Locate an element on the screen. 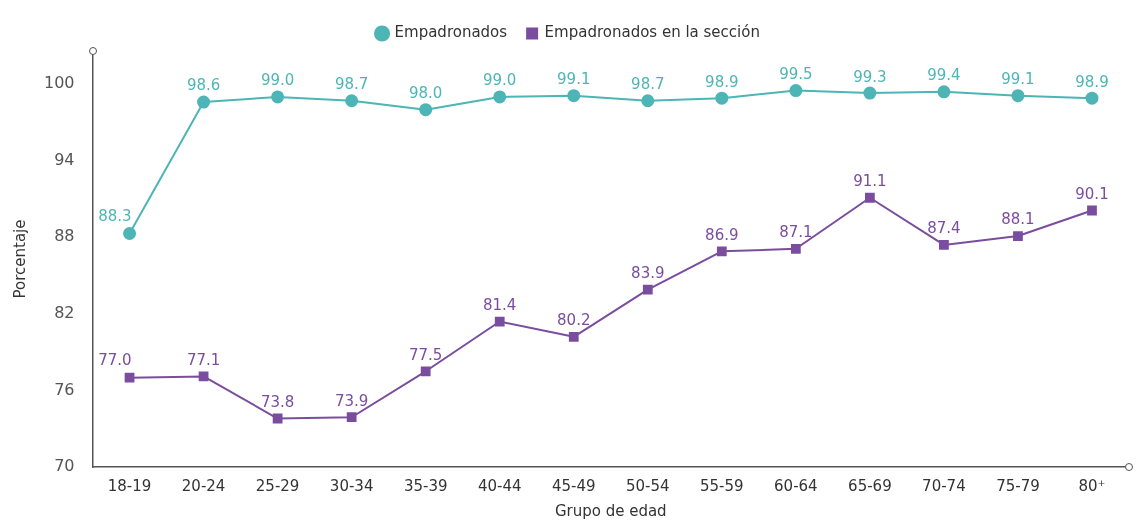 The image size is (1139, 527). data-label: 88.3 is located at coordinates (115, 215).